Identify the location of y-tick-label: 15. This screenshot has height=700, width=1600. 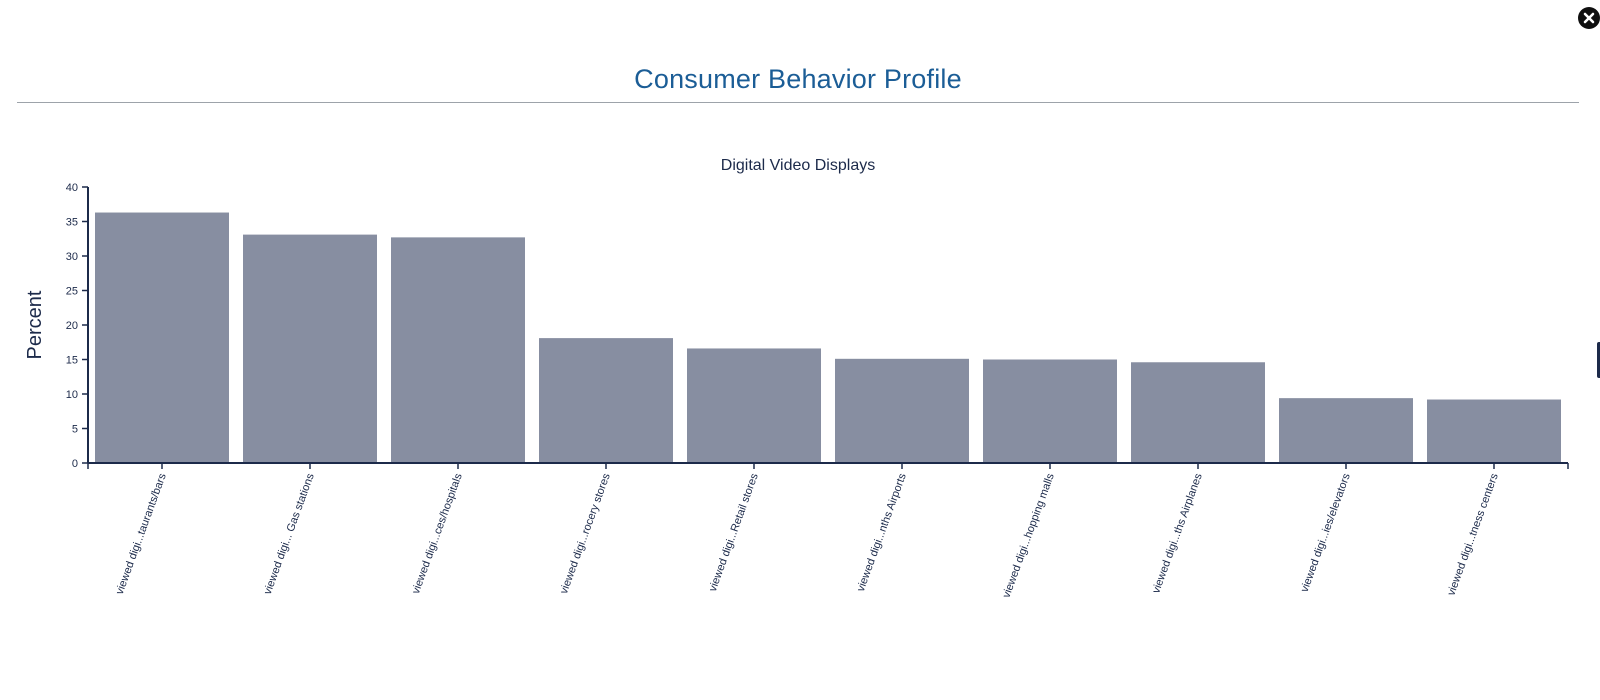
(72, 361).